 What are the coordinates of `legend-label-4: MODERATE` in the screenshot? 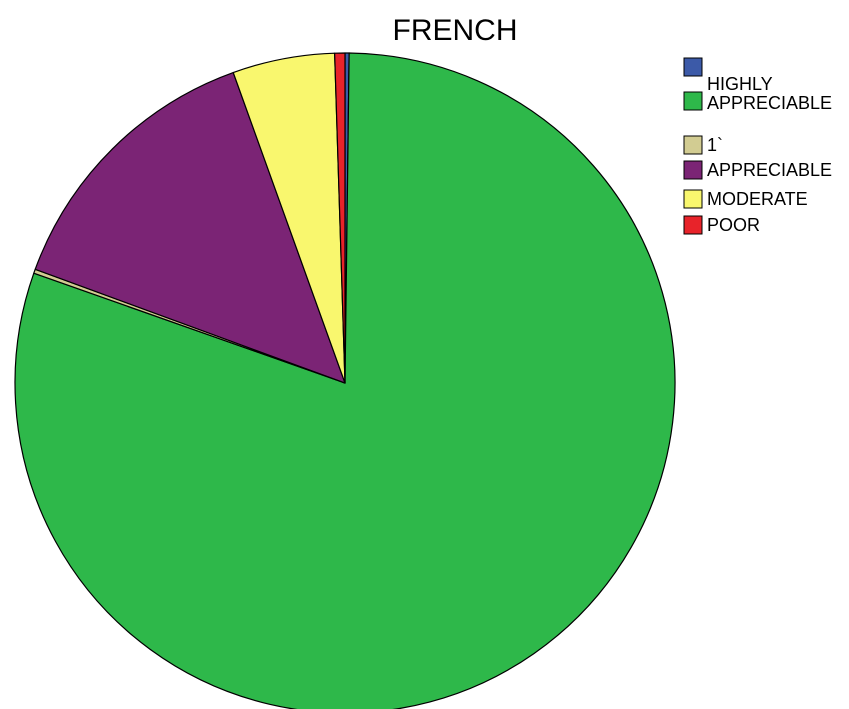 It's located at (757, 199).